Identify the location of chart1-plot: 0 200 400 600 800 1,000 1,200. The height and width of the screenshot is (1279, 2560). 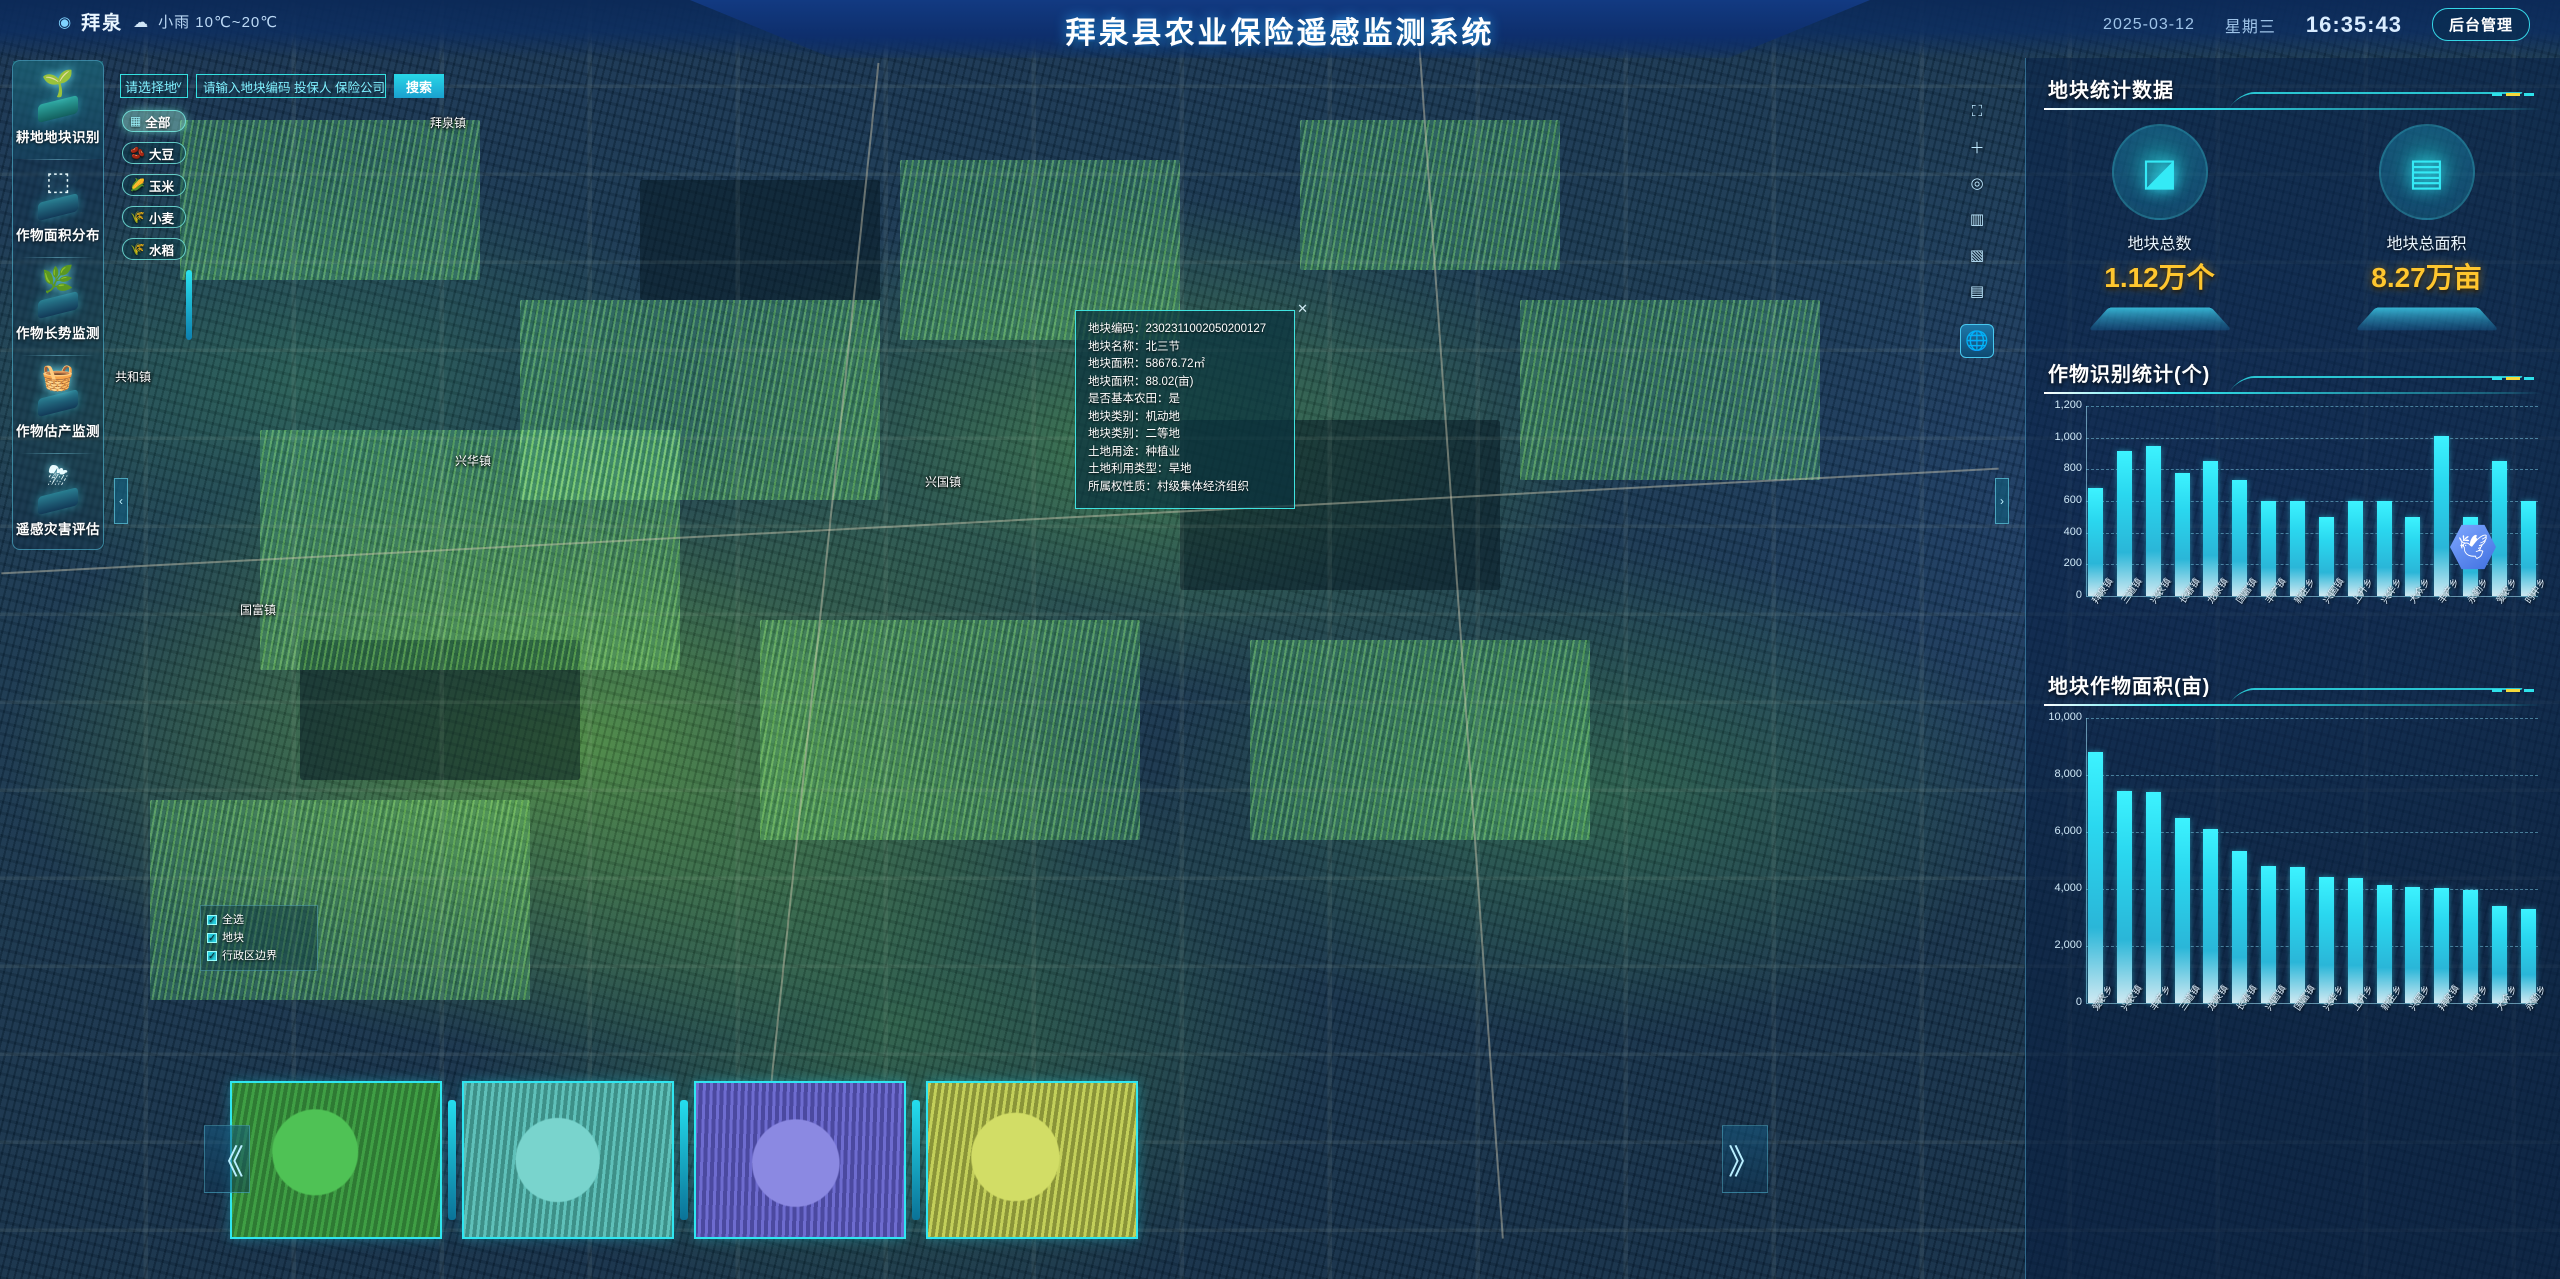
(2293, 500).